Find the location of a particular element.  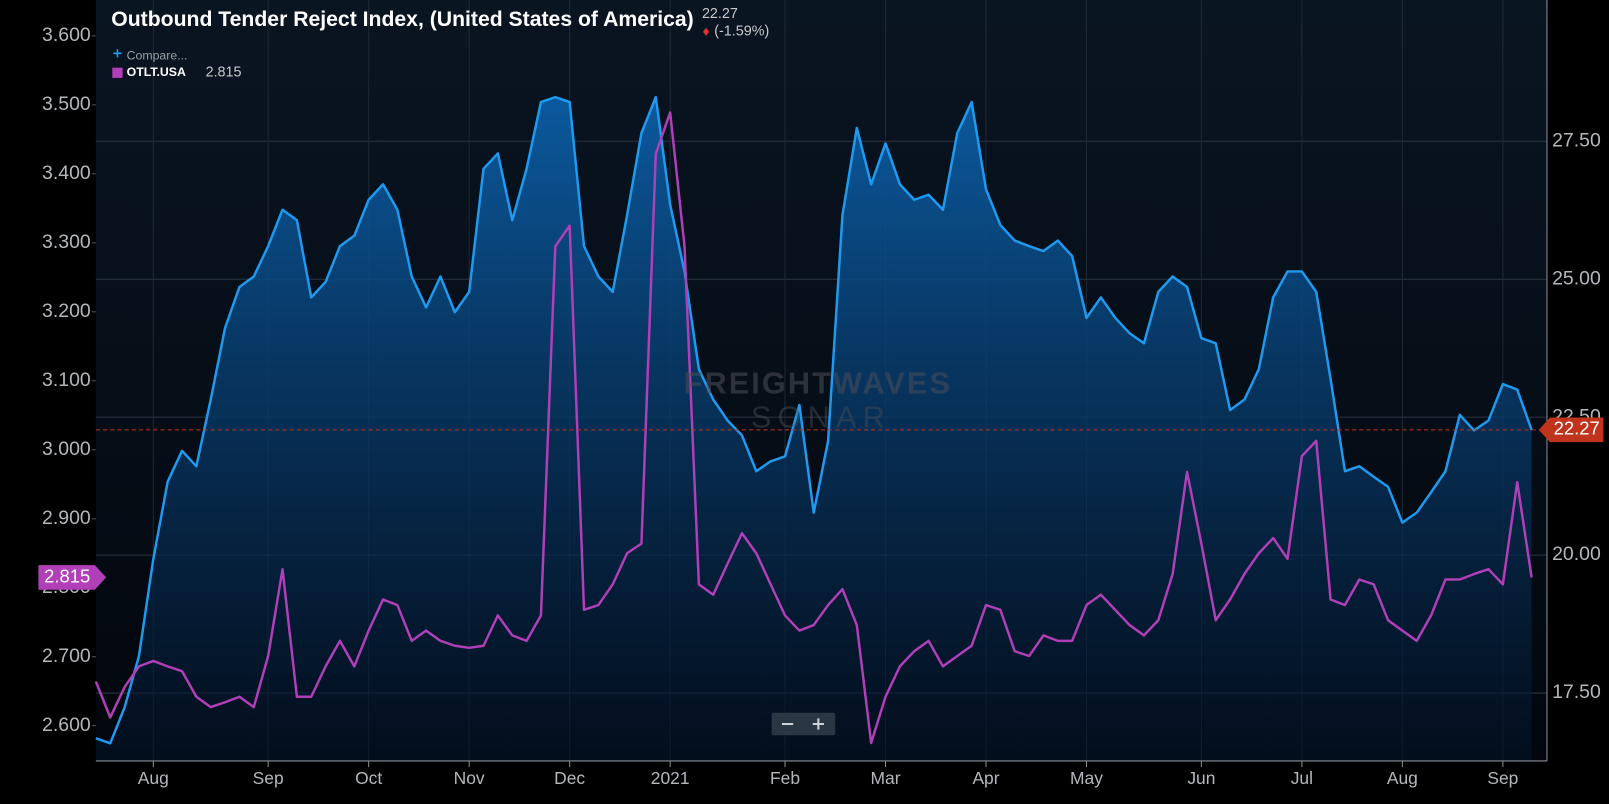

x-tick-label: Mar is located at coordinates (886, 778).